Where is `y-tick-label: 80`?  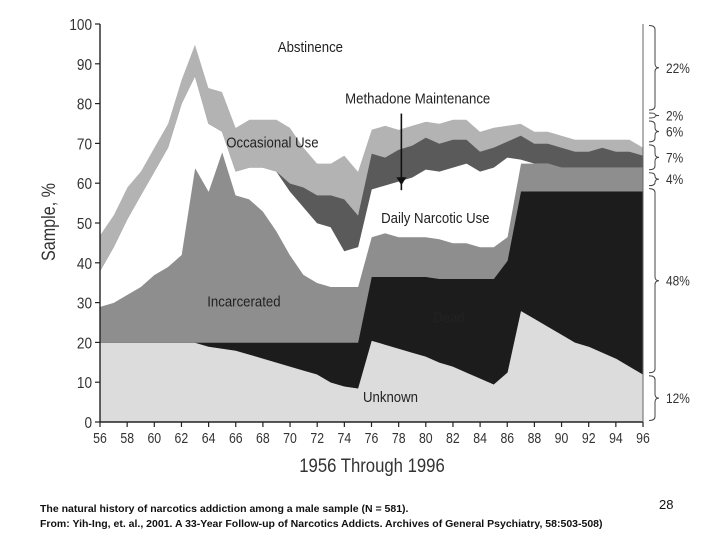
y-tick-label: 80 is located at coordinates (84, 105).